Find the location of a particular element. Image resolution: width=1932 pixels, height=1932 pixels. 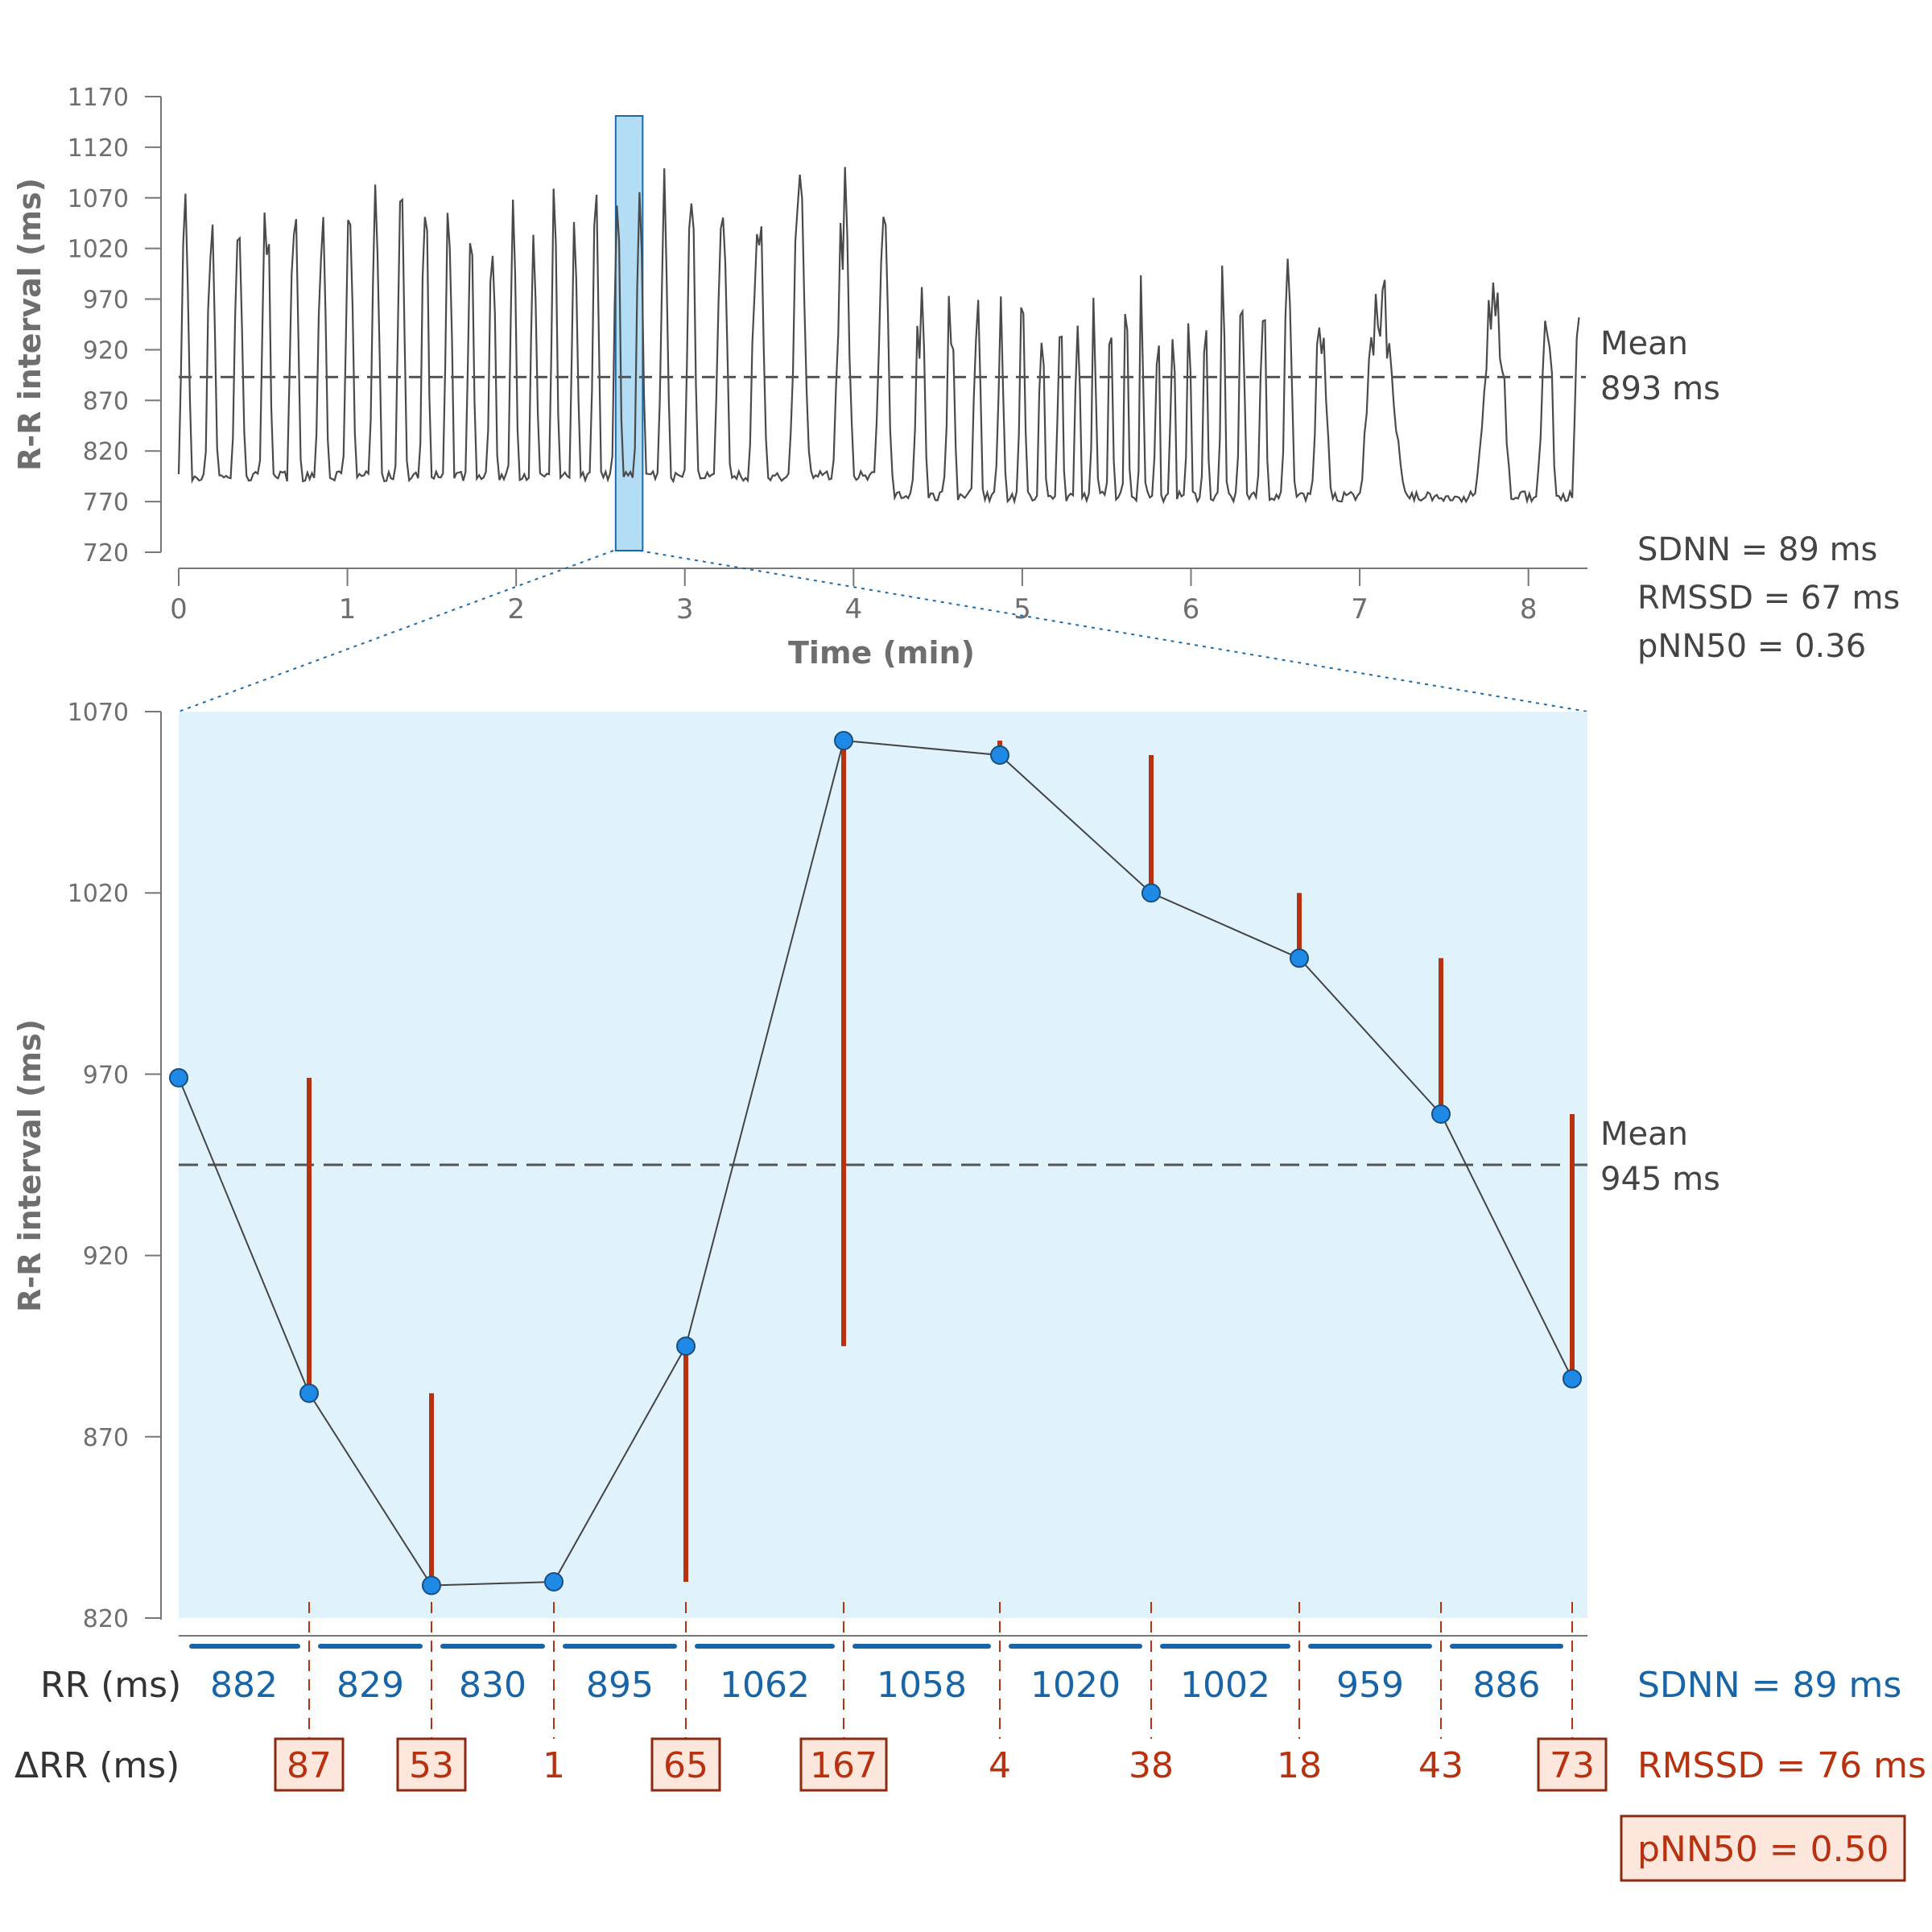

delta-rr-value: 65 is located at coordinates (685, 1766).